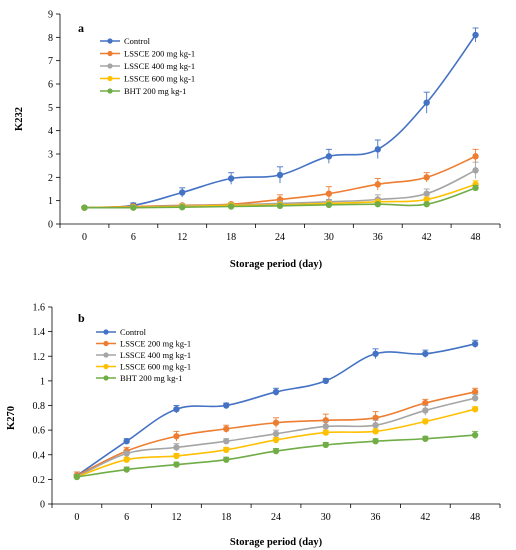 The height and width of the screenshot is (550, 516). Describe the element at coordinates (50, 38) in the screenshot. I see `panel-a-y-tick-label: 8` at that location.